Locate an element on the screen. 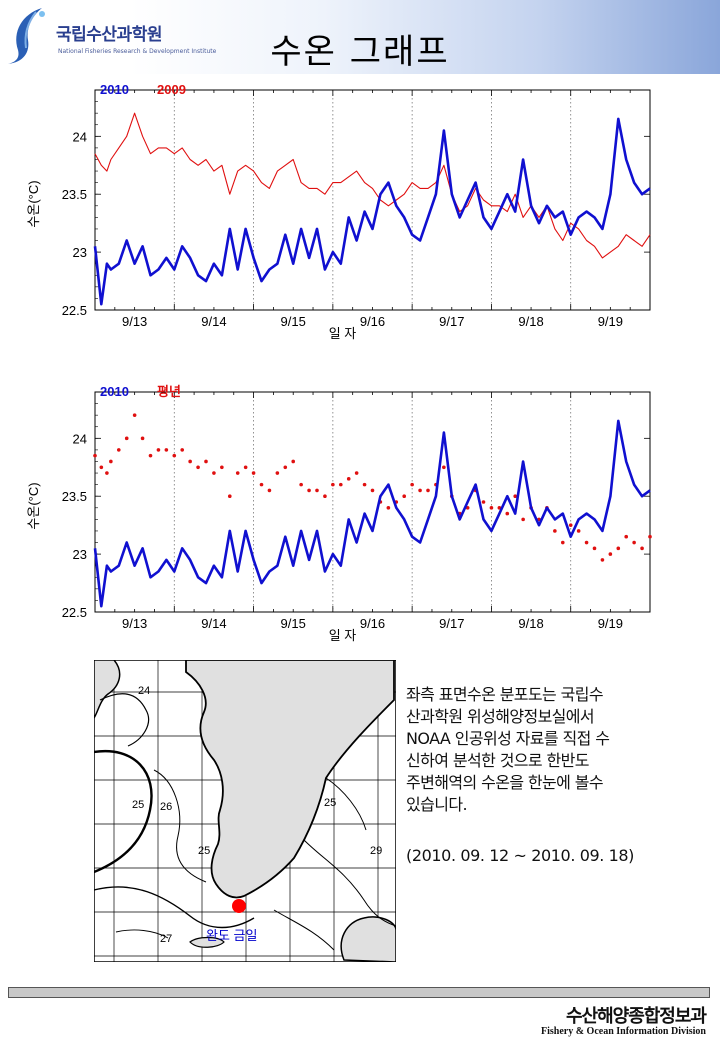 Image resolution: width=720 pixels, height=1040 pixels. contour-label: 27 is located at coordinates (166, 939).